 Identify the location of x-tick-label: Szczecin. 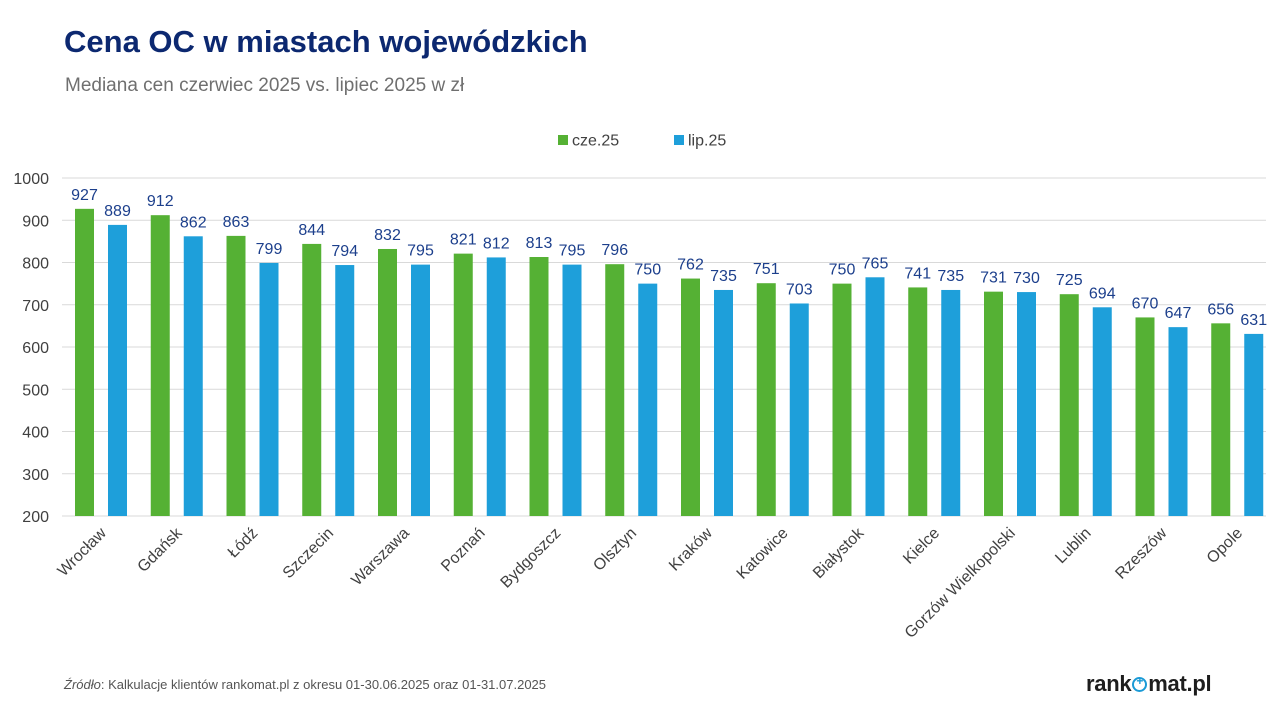
(308, 553).